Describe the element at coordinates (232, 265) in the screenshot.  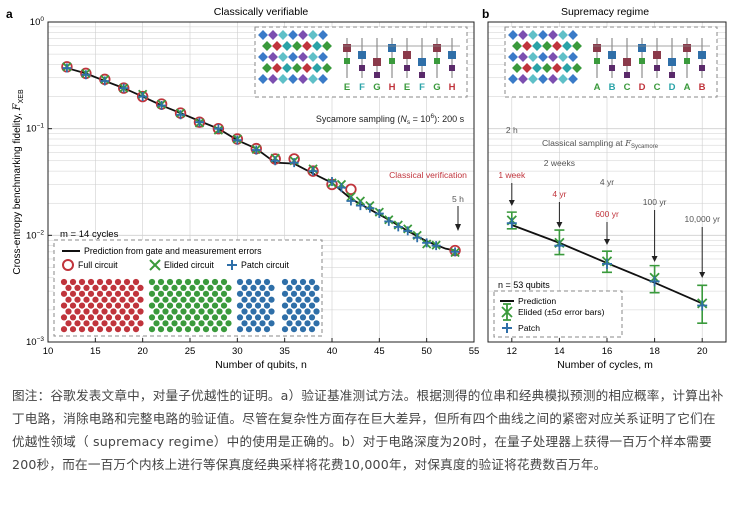
I see `legend-patch-marker` at that location.